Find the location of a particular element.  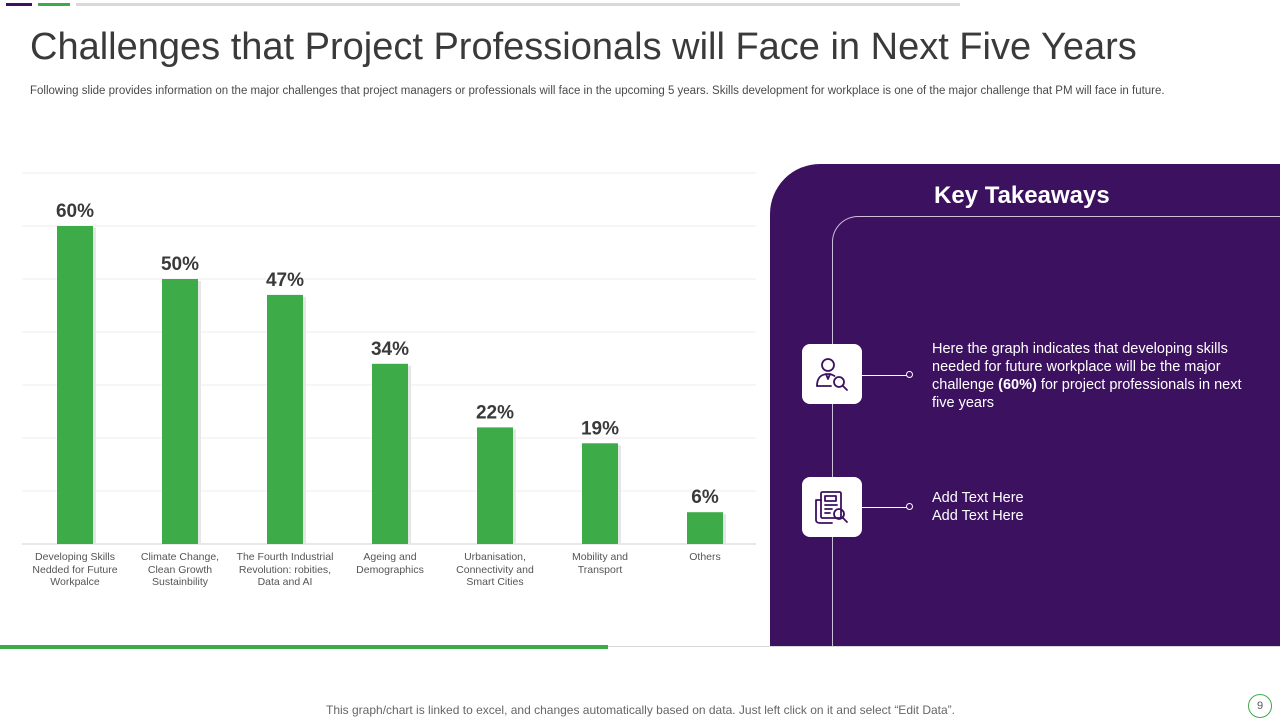

category-label-line: Ageing and is located at coordinates (390, 557).